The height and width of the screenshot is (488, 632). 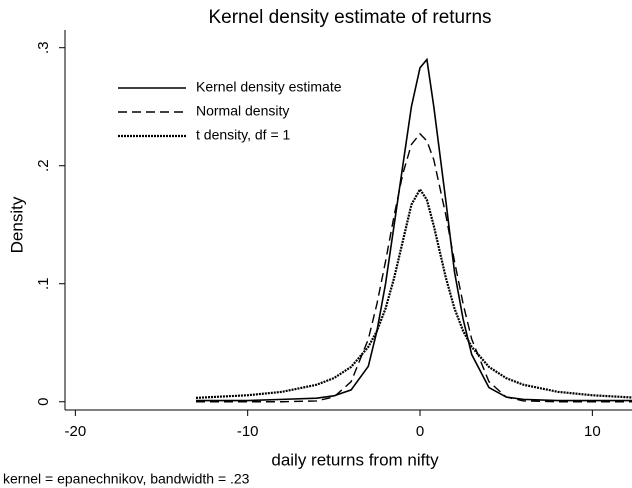 I want to click on x-tick-label: 10, so click(x=592, y=431).